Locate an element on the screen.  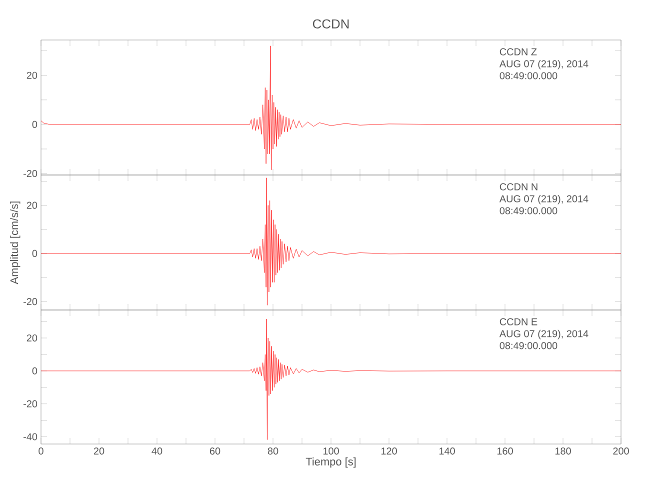
x-tick-label: 60 is located at coordinates (215, 451).